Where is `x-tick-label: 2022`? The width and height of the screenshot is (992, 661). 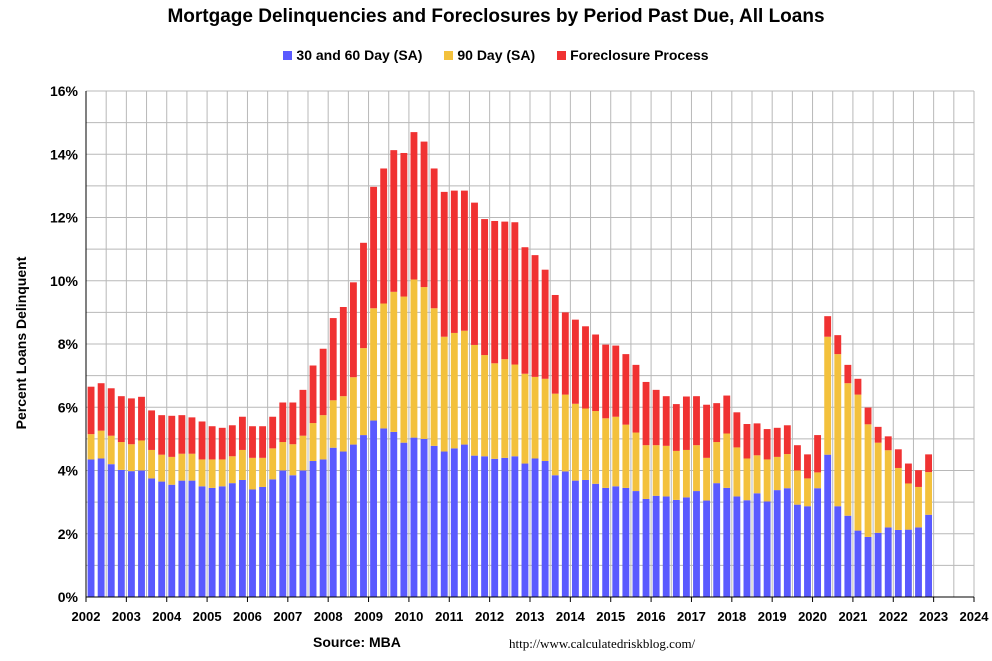 x-tick-label: 2022 is located at coordinates (893, 616).